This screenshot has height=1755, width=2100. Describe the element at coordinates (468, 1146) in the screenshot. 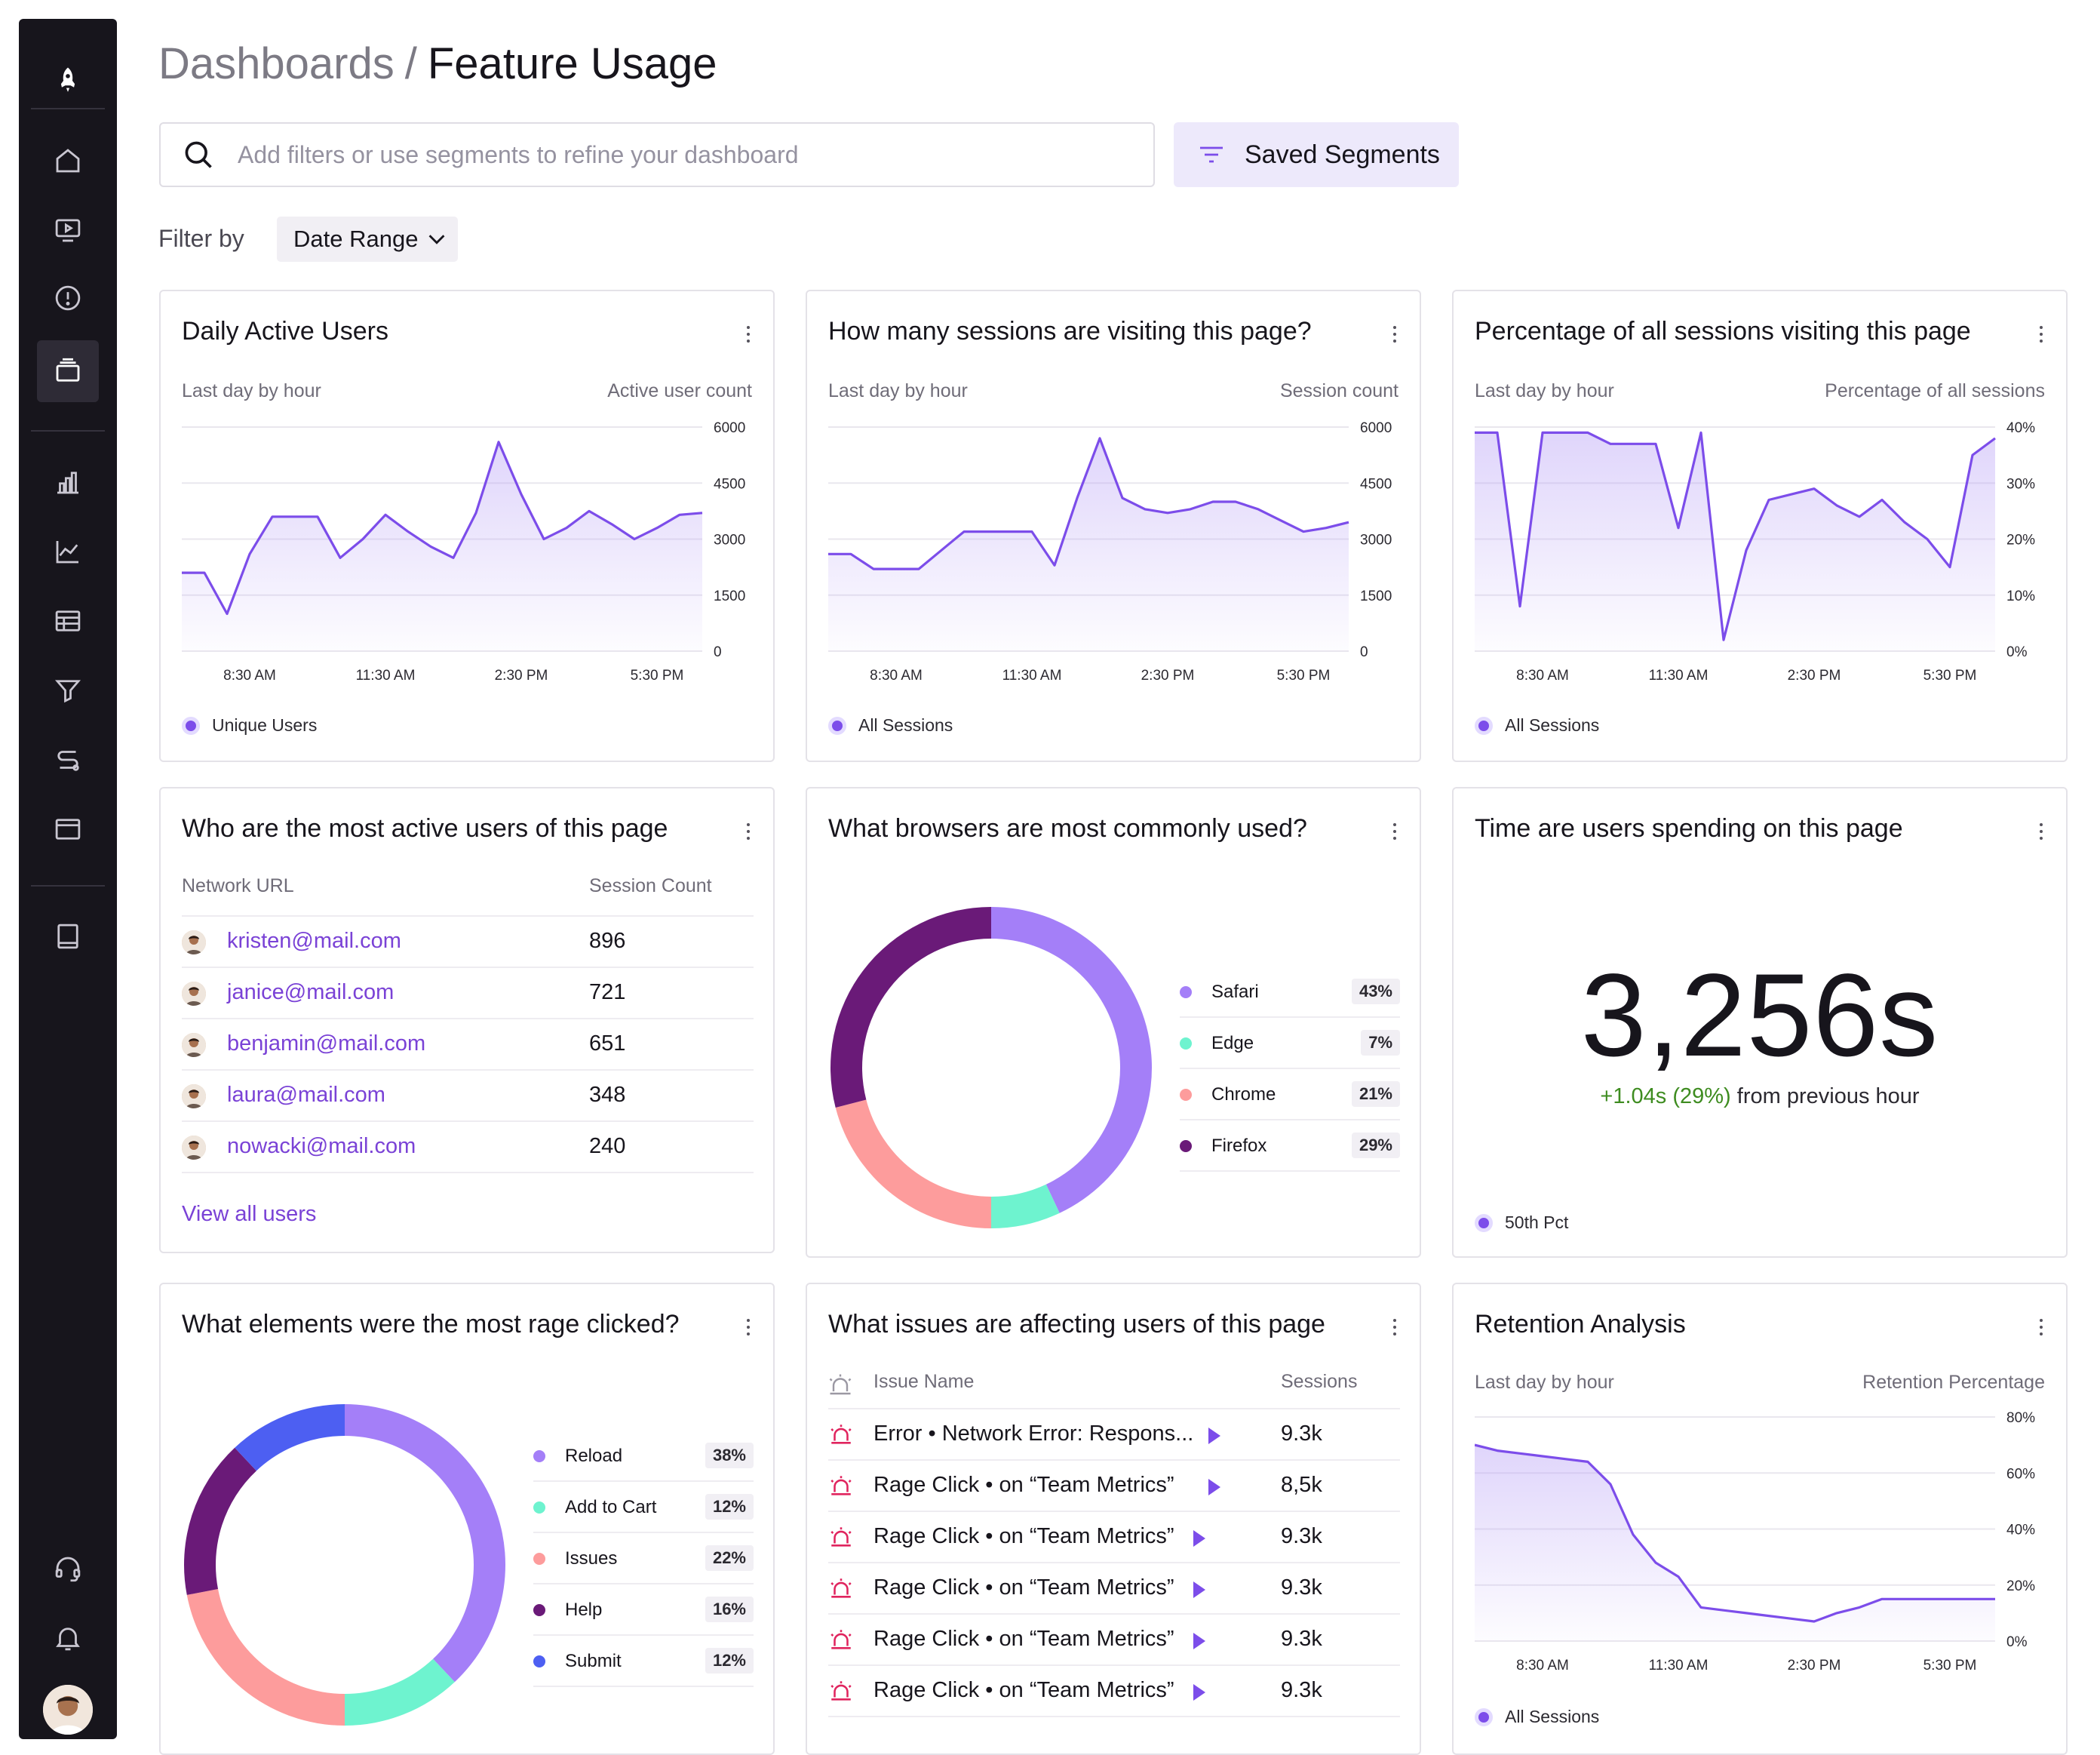

I see `table-row: nowacki@mail.com 240` at that location.